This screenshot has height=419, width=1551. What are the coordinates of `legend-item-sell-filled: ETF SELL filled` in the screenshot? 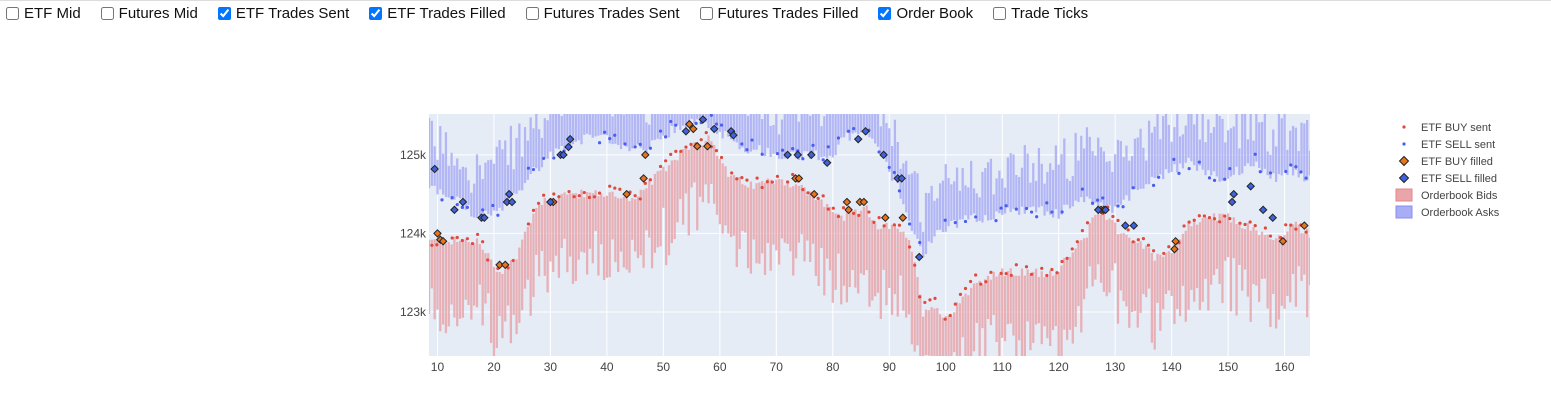 It's located at (1448, 178).